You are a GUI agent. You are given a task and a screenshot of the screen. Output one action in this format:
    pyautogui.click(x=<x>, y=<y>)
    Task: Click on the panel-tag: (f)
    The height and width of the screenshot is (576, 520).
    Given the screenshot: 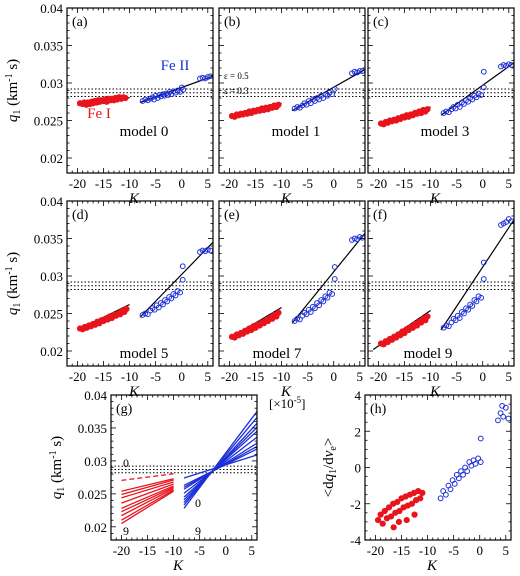 What is the action you would take?
    pyautogui.click(x=380, y=215)
    